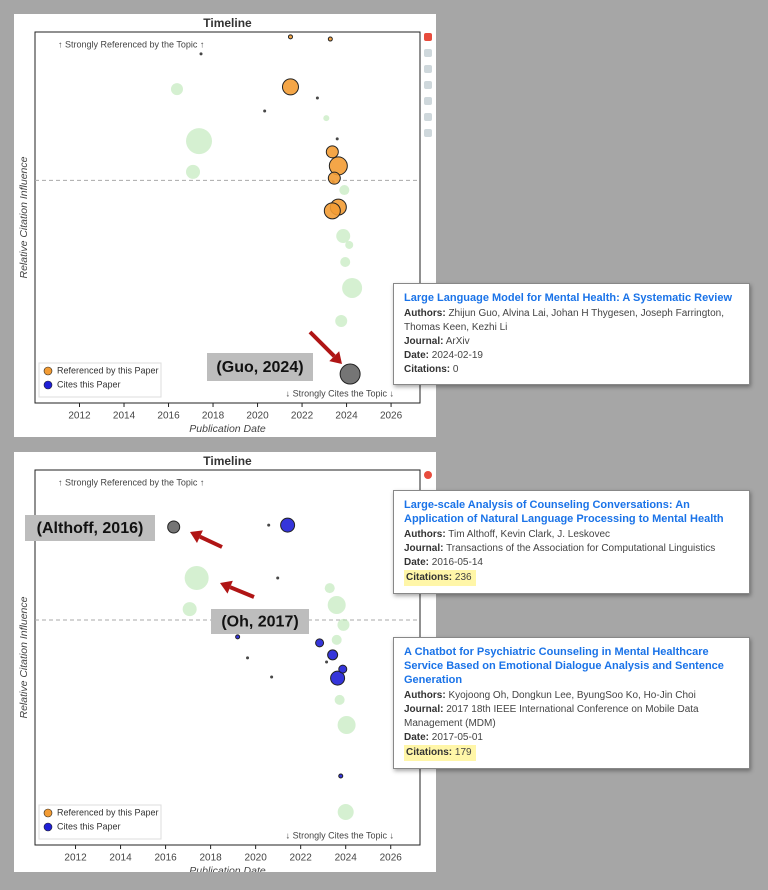 Image resolution: width=768 pixels, height=890 pixels. Describe the element at coordinates (571, 342) in the screenshot. I see `tooltip-row: Journal: ArXiv` at that location.